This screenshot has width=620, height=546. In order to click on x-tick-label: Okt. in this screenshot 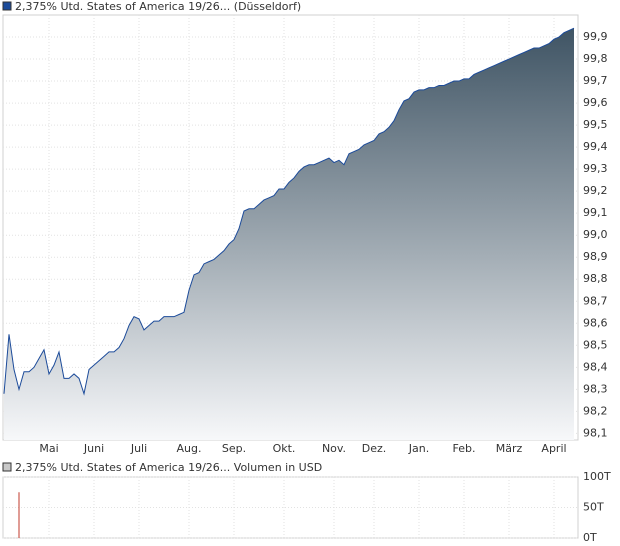, I will do `click(284, 448)`.